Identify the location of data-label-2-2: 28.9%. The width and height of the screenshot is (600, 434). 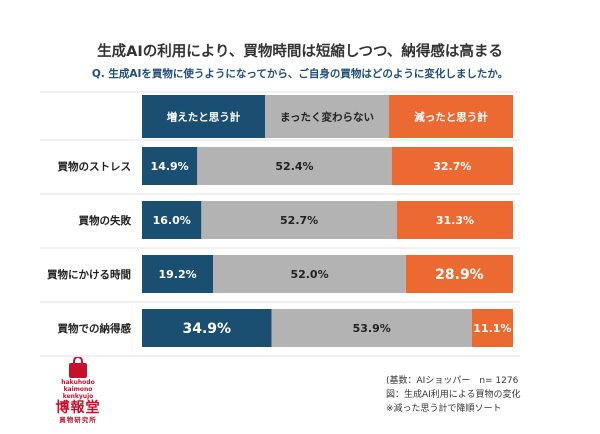
(459, 275).